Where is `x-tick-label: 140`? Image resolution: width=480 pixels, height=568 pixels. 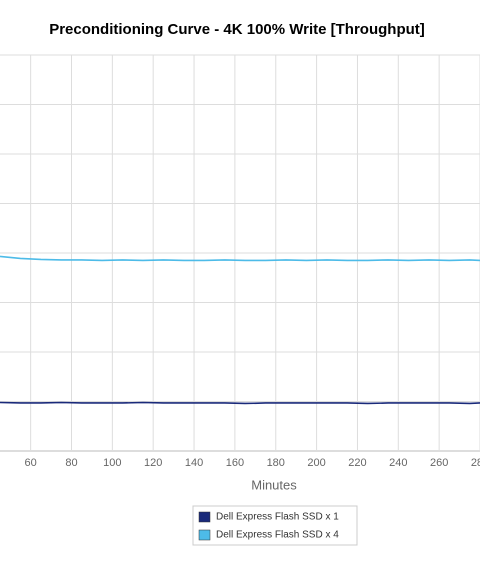
x-tick-label: 140 is located at coordinates (194, 463).